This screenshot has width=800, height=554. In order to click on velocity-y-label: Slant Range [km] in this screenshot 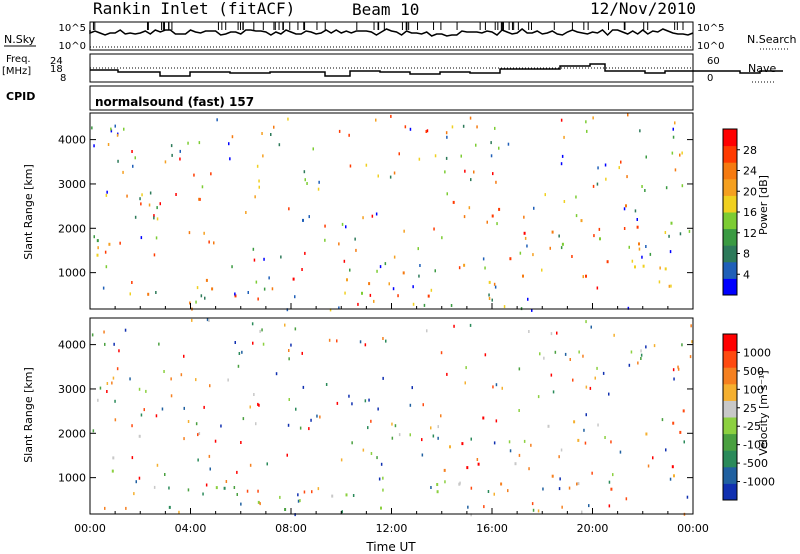, I will do `click(28, 415)`.